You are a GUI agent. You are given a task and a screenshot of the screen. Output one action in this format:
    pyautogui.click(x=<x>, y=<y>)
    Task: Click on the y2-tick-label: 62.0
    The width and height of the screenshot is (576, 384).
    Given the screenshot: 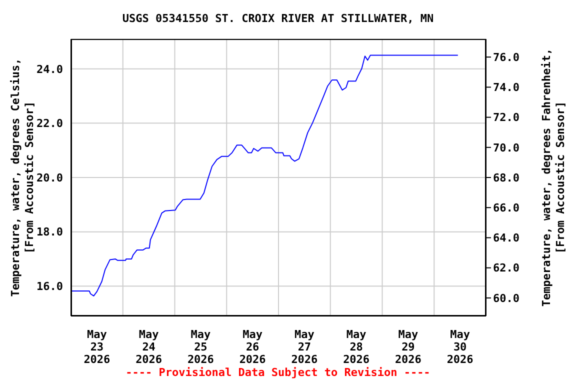 What is the action you would take?
    pyautogui.click(x=506, y=268)
    